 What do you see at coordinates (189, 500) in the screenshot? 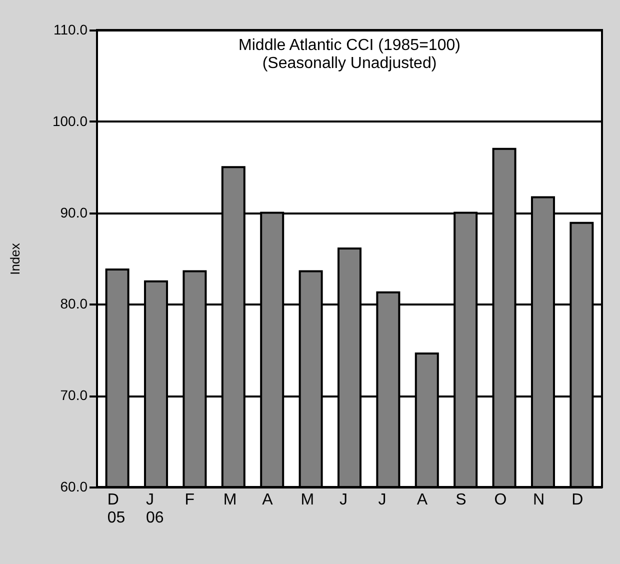
I see `x-tick-label: F` at bounding box center [189, 500].